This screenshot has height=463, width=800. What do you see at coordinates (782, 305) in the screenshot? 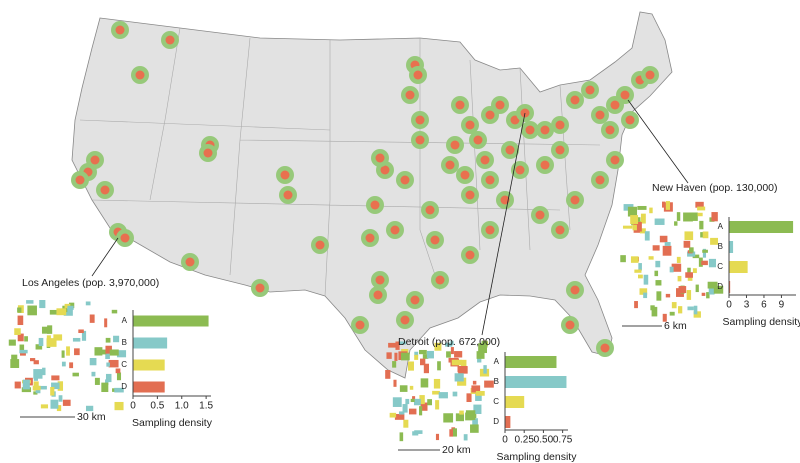
I see `x-tick-label: 9` at bounding box center [782, 305].